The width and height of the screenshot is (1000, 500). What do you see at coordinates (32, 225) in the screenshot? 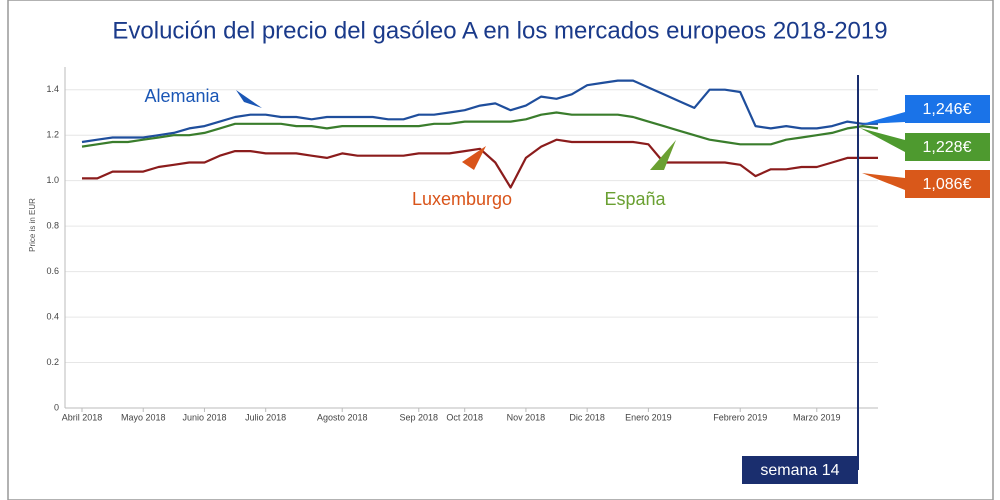
I see `y-axis-label: Price is in EUR` at bounding box center [32, 225].